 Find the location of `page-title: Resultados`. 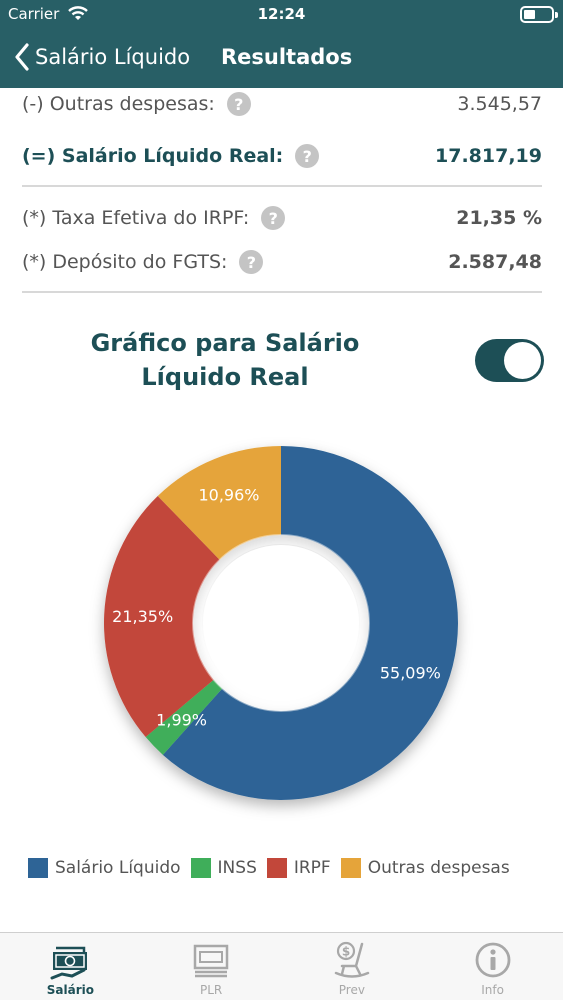

page-title: Resultados is located at coordinates (287, 57).